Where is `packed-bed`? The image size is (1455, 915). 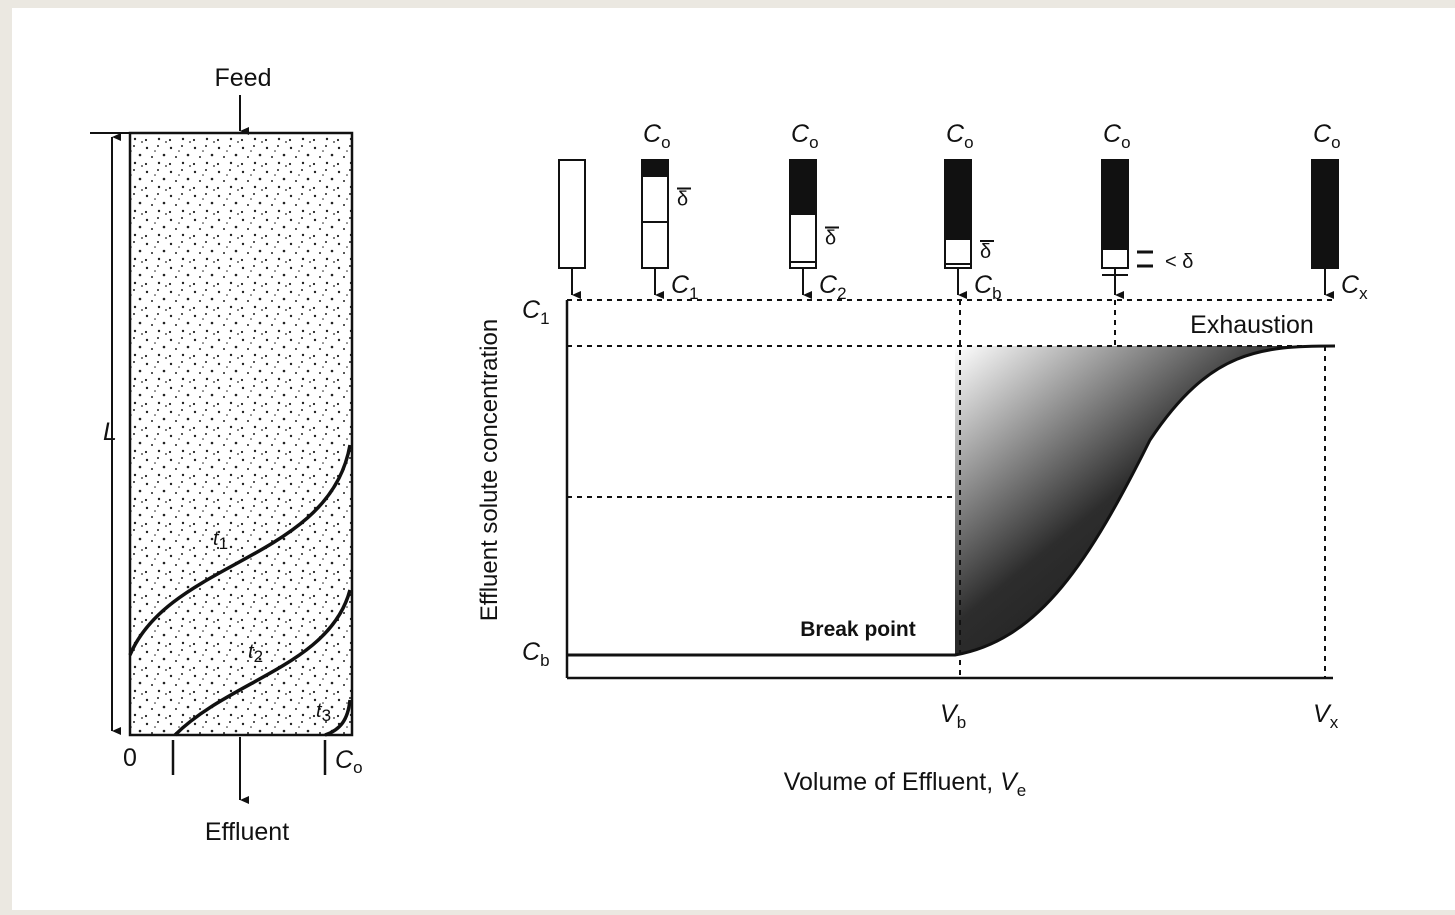 packed-bed is located at coordinates (241, 434).